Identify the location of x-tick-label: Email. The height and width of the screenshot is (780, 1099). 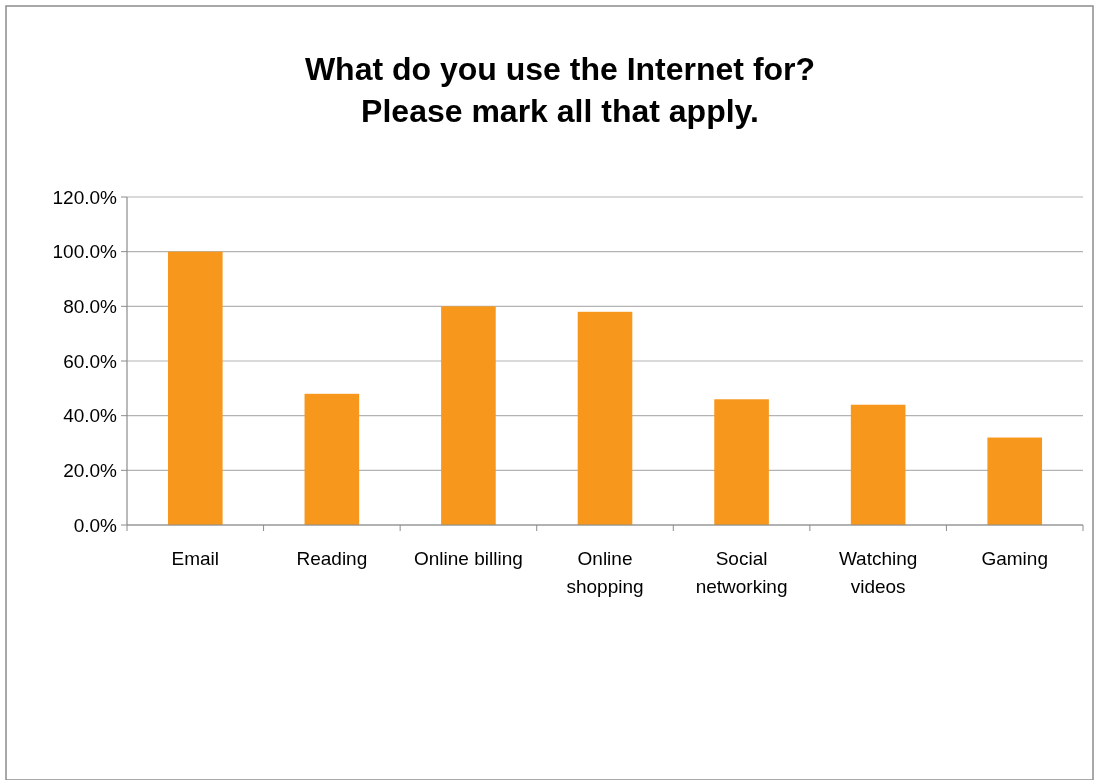
(195, 558).